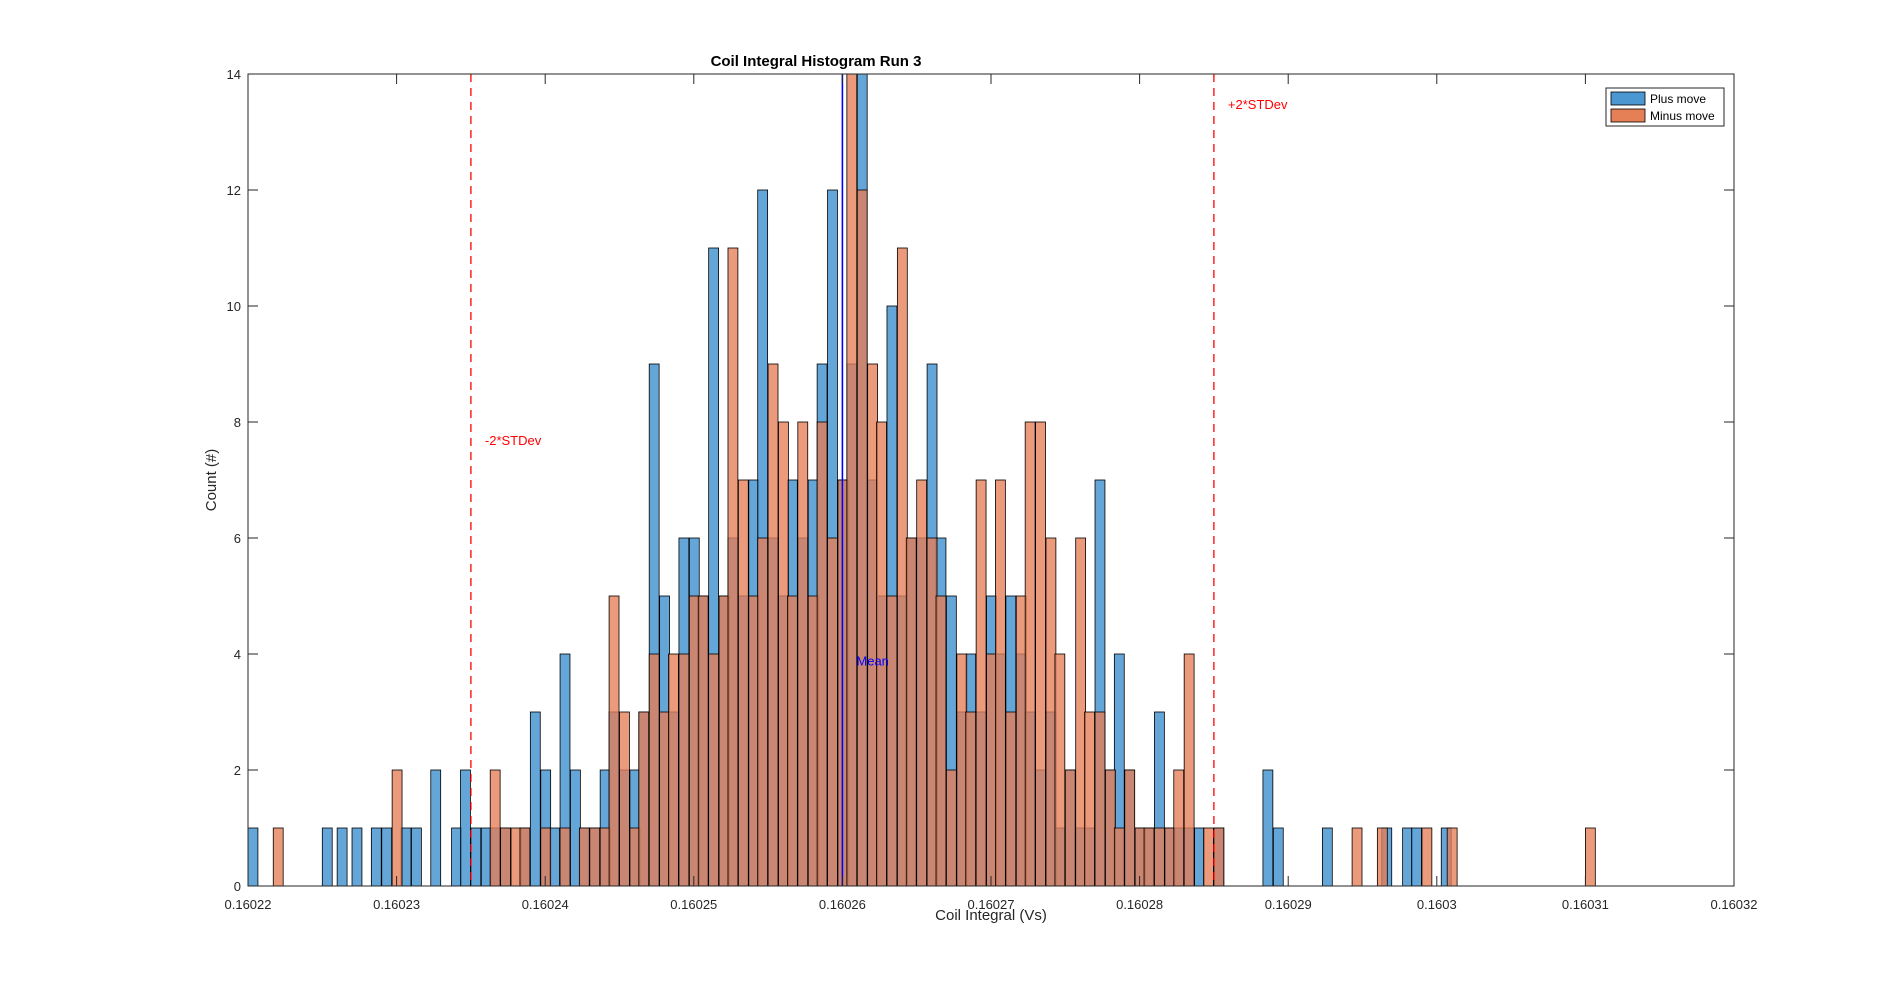 This screenshot has width=1904, height=987. Describe the element at coordinates (1437, 904) in the screenshot. I see `x-tick-label: 0.1603` at that location.